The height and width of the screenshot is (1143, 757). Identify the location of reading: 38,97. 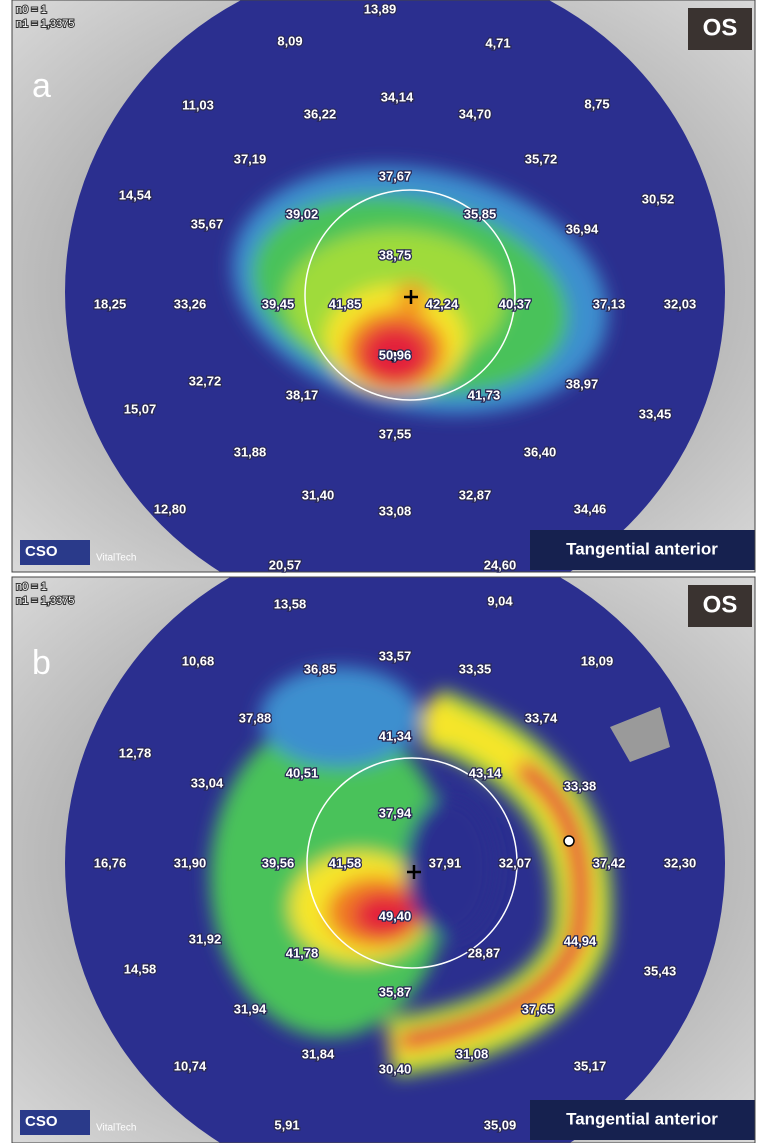
(582, 383).